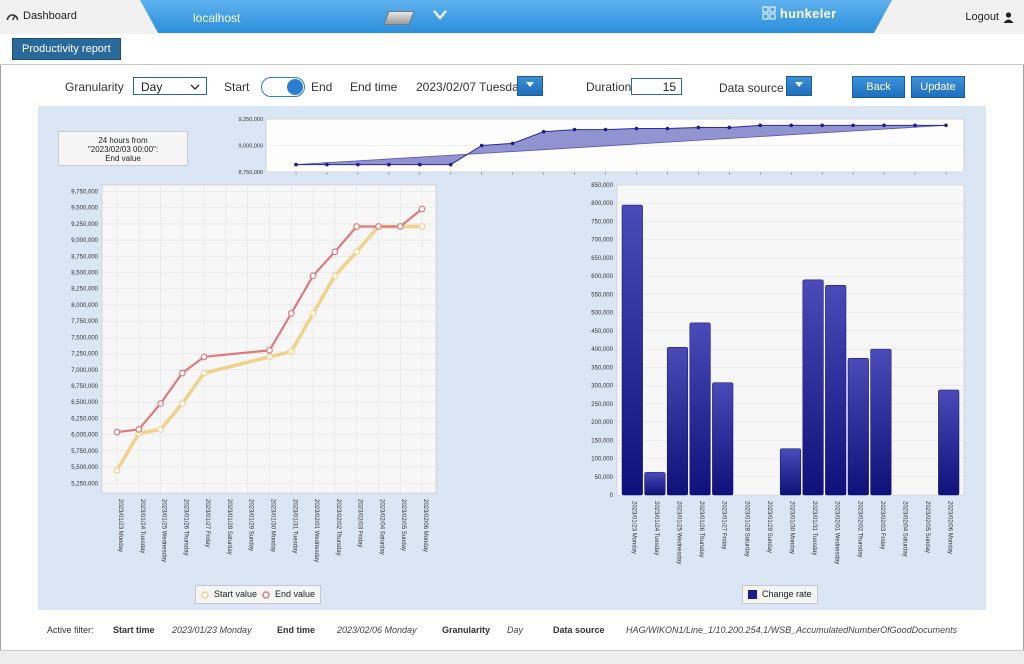 The image size is (1024, 664). I want to click on bar-y-tick: 650,000, so click(602, 259).